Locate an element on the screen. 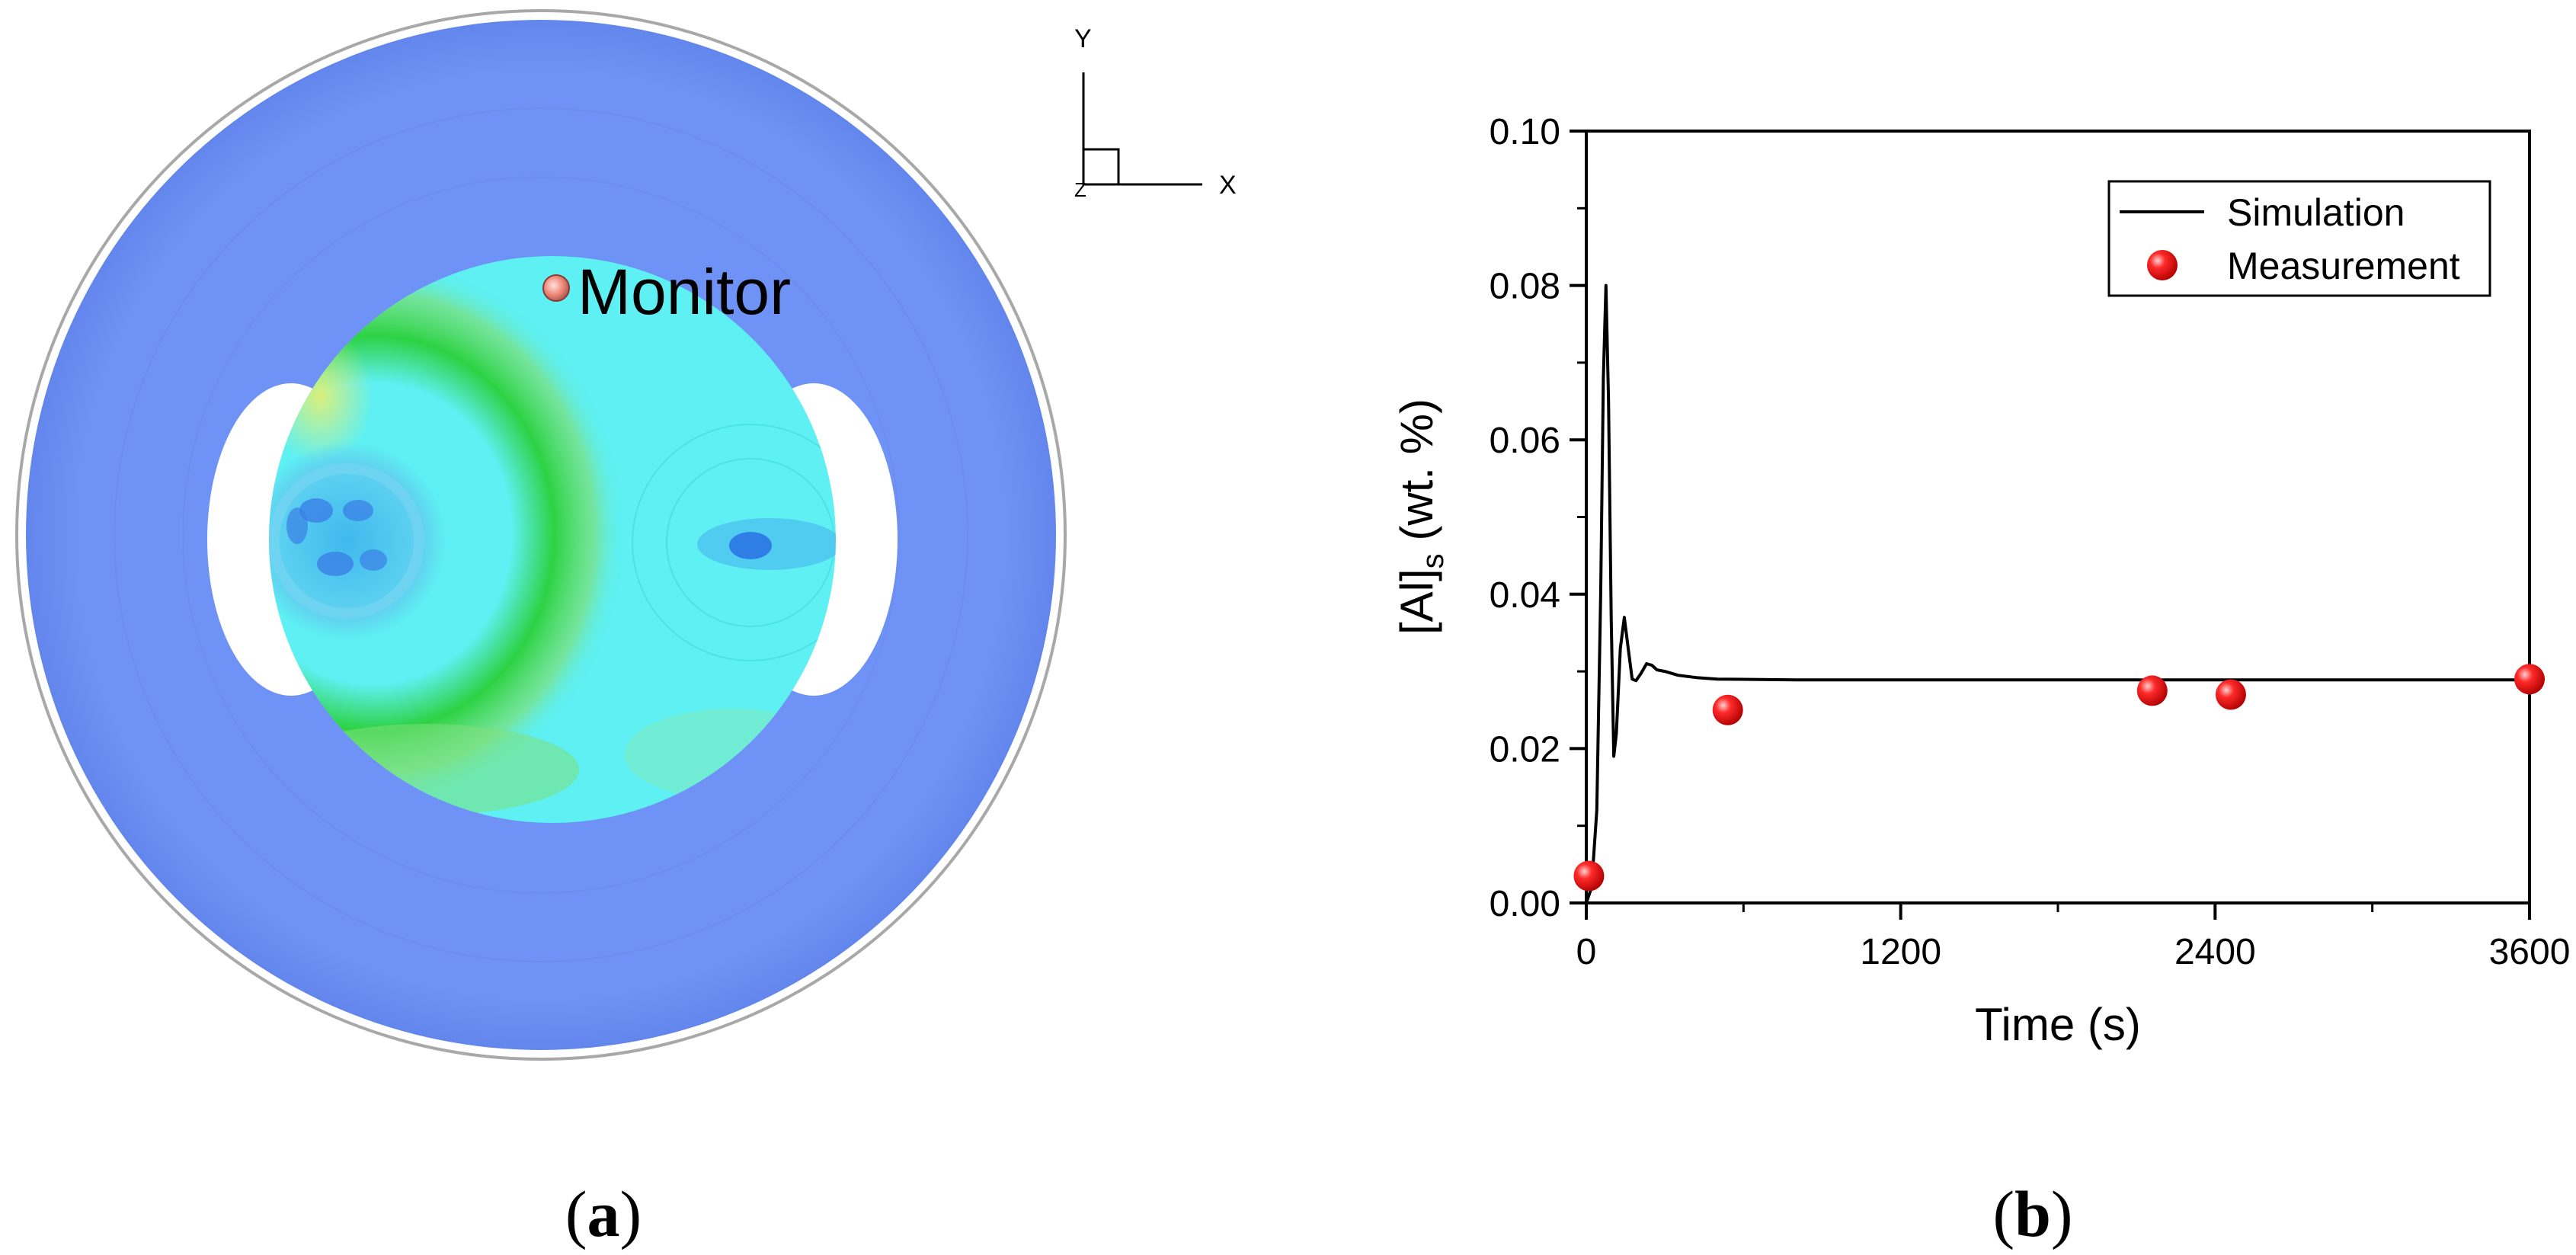  legend-box is located at coordinates (2299, 238).